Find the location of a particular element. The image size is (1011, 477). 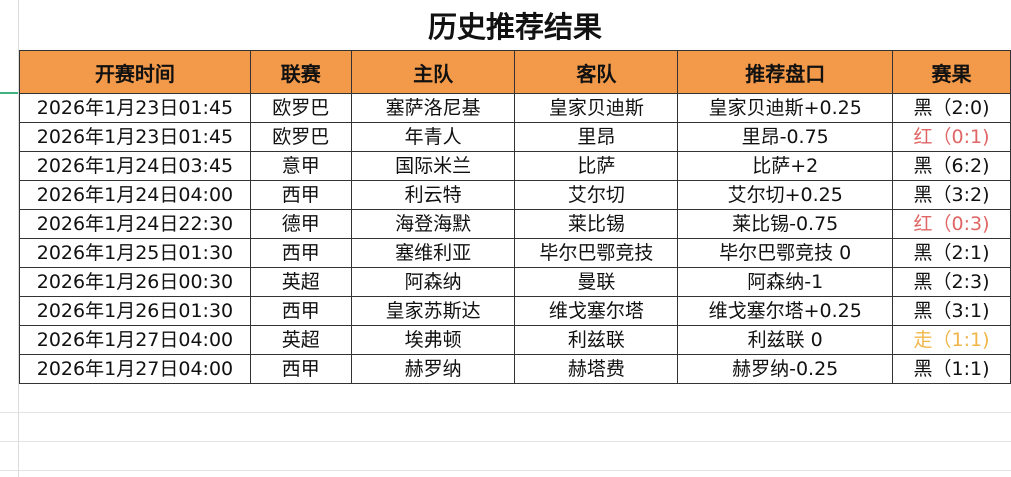

header-row: 开赛时间 联赛 主队 客队 推荐盘口 赛果 is located at coordinates (515, 72).